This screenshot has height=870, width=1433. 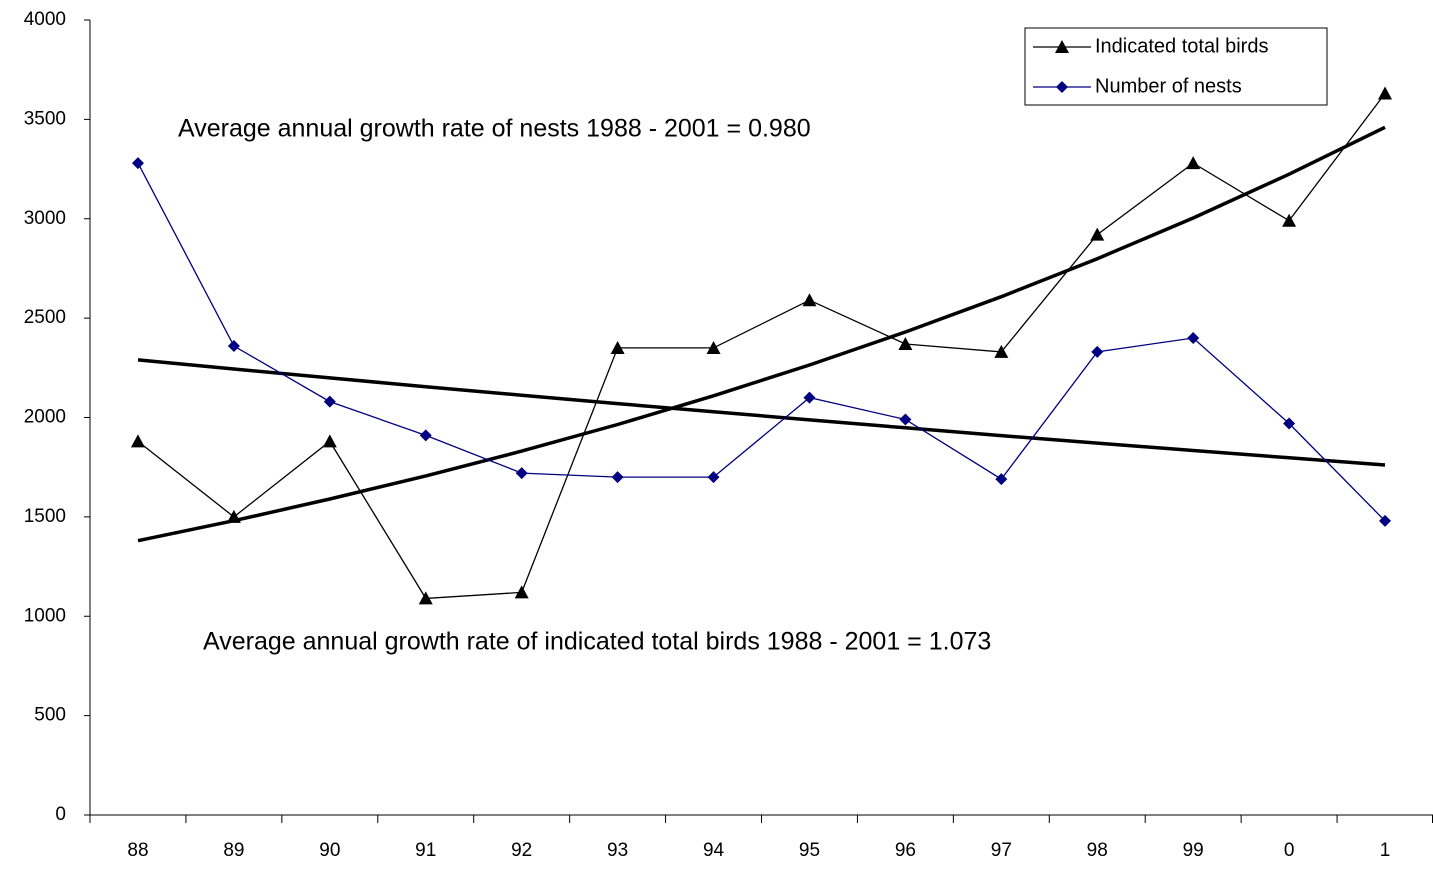 What do you see at coordinates (45, 19) in the screenshot?
I see `y-tick-label: 4000` at bounding box center [45, 19].